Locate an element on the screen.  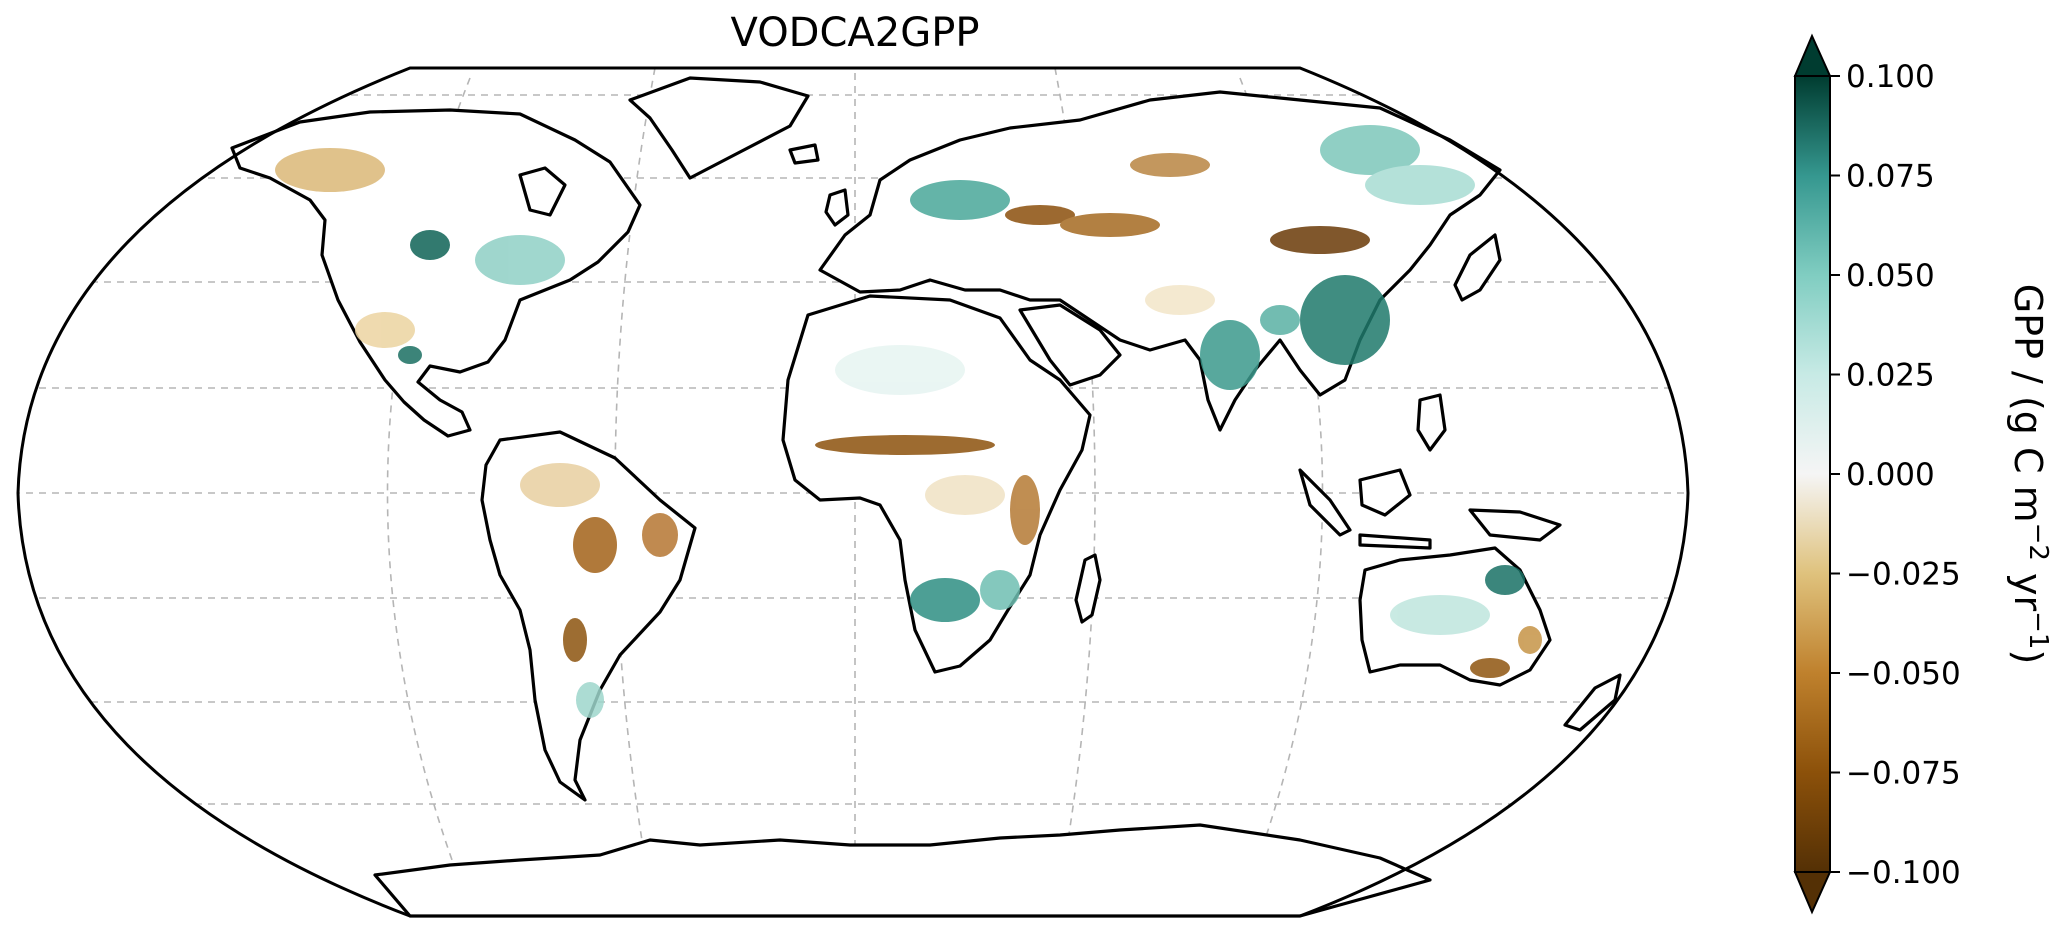
sumatra is located at coordinates (1325, 502).